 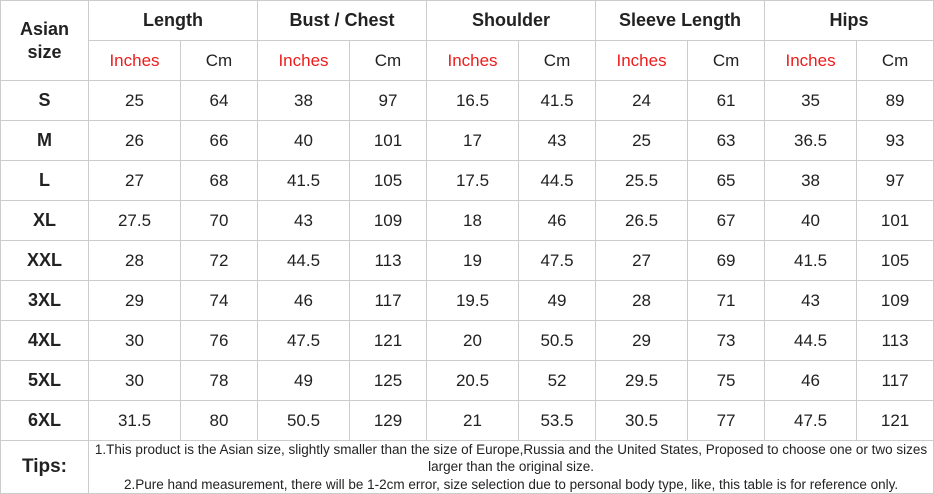 I want to click on value-cell-cm: 77, so click(x=726, y=420).